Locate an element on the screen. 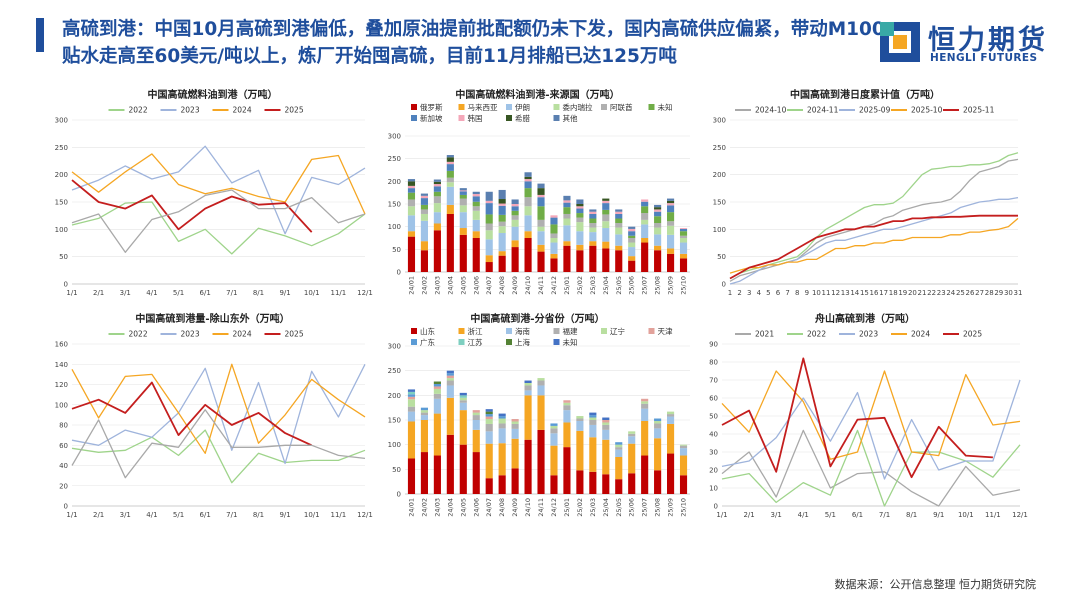  bar-山东-25-09 is located at coordinates (671, 473).